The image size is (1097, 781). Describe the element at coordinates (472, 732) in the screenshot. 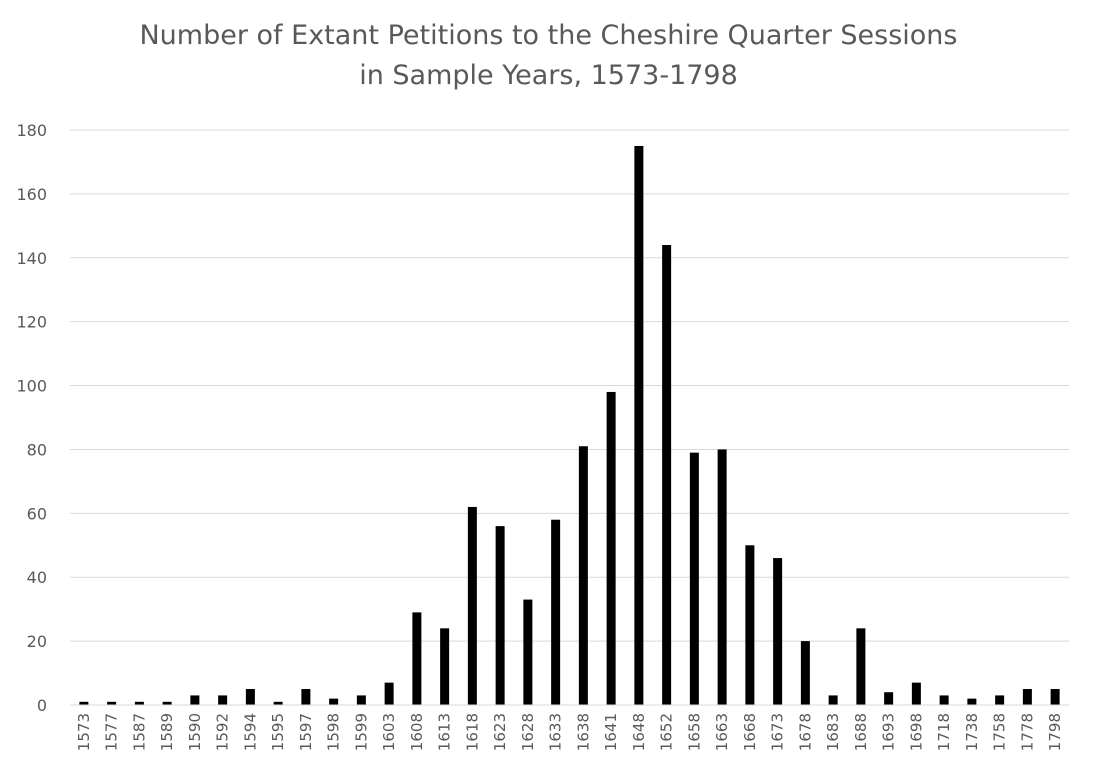

I see `x-tick-label: 1618` at that location.